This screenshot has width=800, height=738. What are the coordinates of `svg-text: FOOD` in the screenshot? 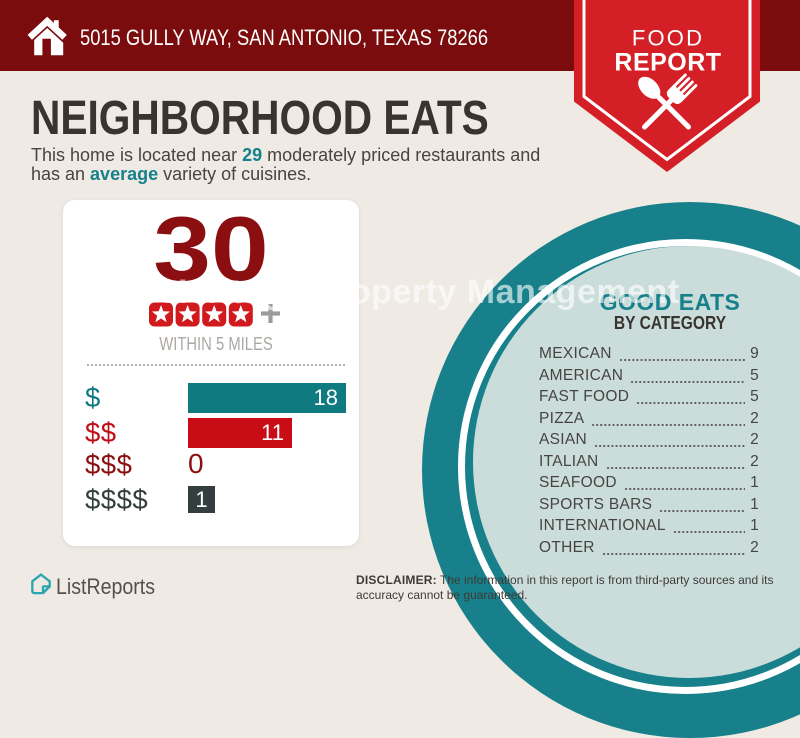 It's located at (668, 38).